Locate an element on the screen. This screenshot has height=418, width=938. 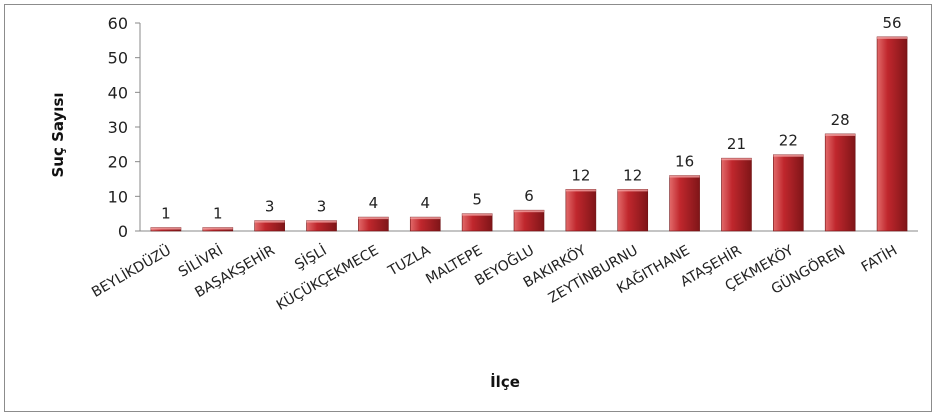
y-tick-label: 10 is located at coordinates (118, 196).